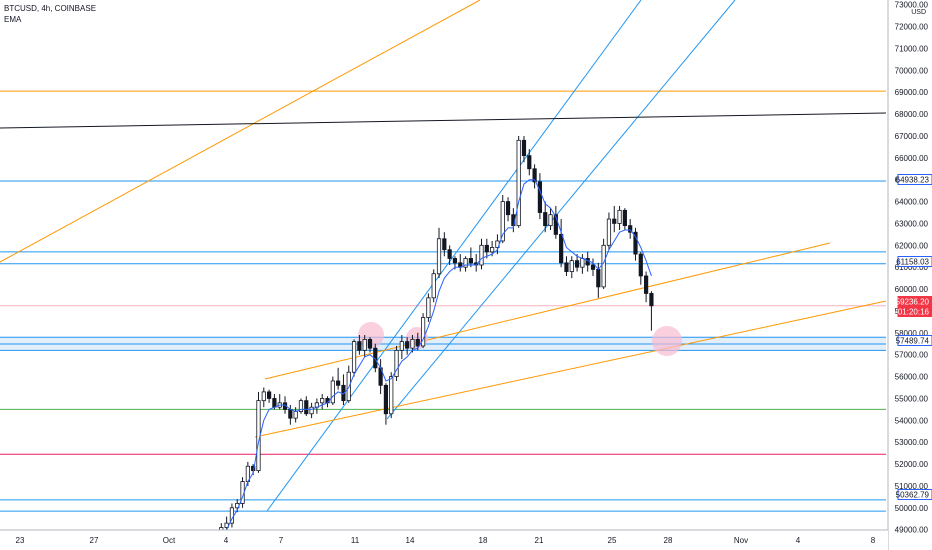  Describe the element at coordinates (20, 540) in the screenshot. I see `x-tick-label: 23` at that location.